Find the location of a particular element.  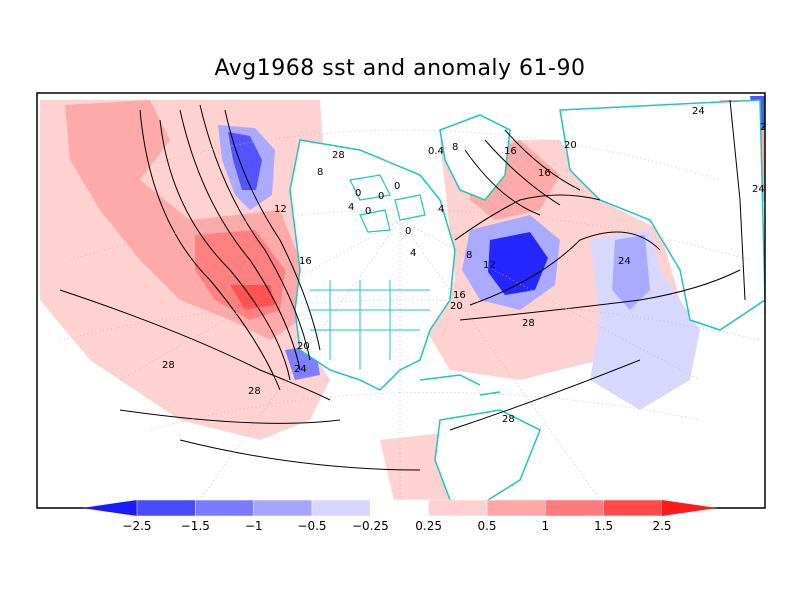

us-state-borders is located at coordinates (370, 325).